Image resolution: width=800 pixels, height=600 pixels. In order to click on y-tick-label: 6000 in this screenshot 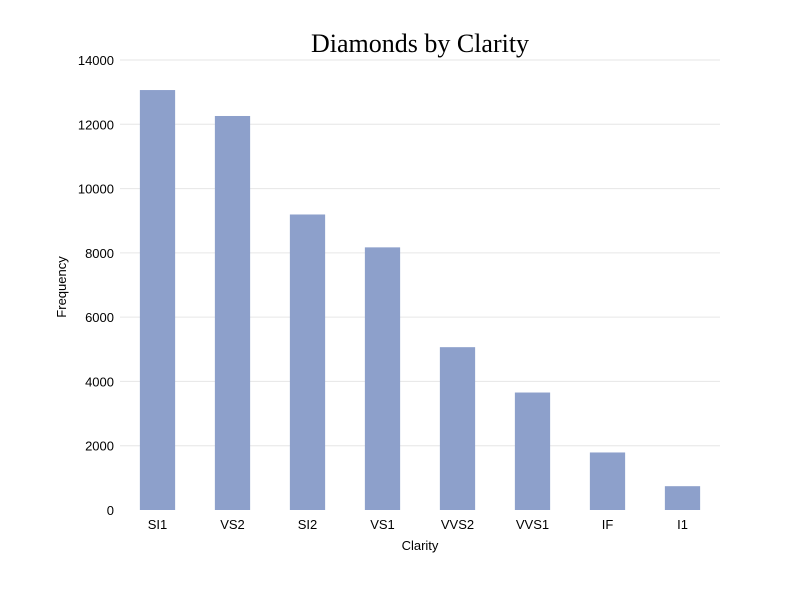, I will do `click(99, 317)`.